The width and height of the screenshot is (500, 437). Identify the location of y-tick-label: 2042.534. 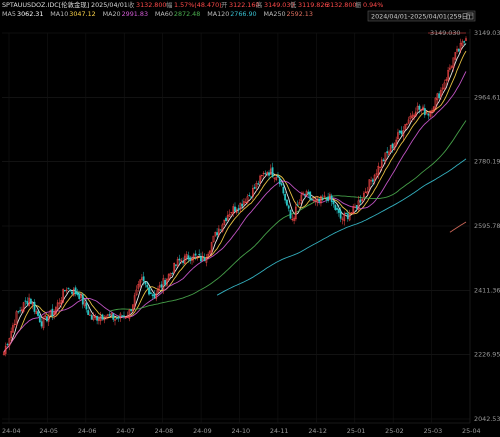
(487, 419).